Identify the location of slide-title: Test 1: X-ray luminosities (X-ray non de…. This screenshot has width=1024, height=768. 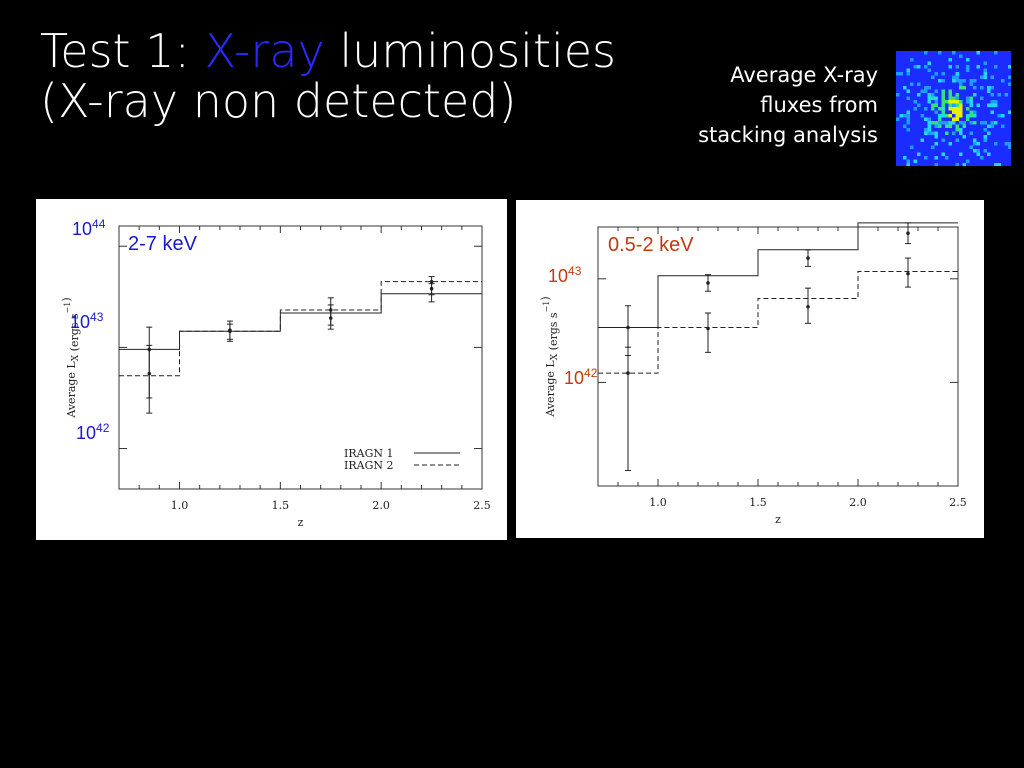
(328, 76).